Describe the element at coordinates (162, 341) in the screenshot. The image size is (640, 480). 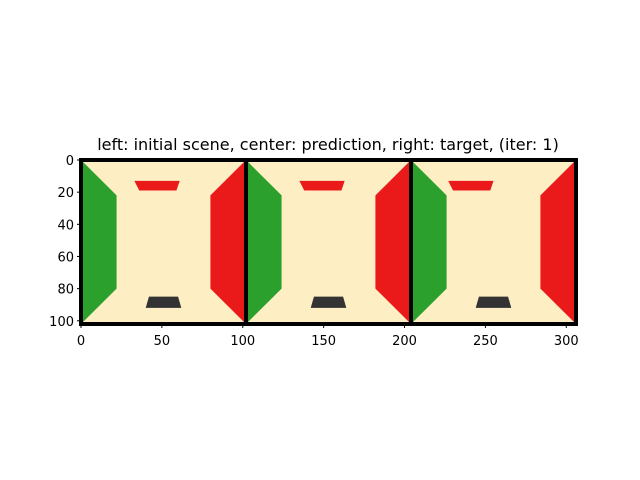
I see `x-tick-label: 50` at that location.